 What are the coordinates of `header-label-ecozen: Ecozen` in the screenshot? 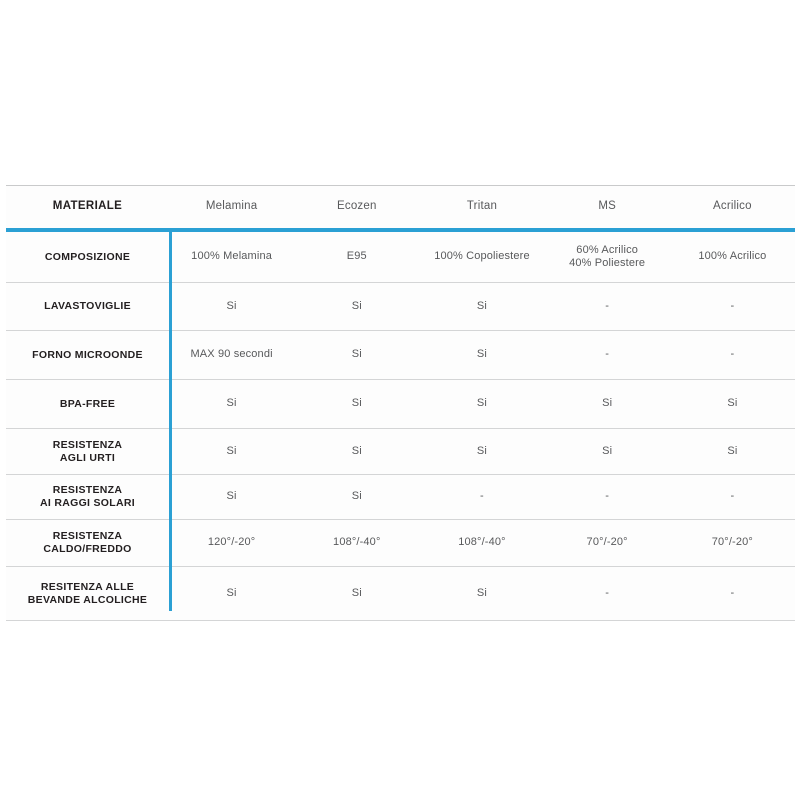 It's located at (357, 206).